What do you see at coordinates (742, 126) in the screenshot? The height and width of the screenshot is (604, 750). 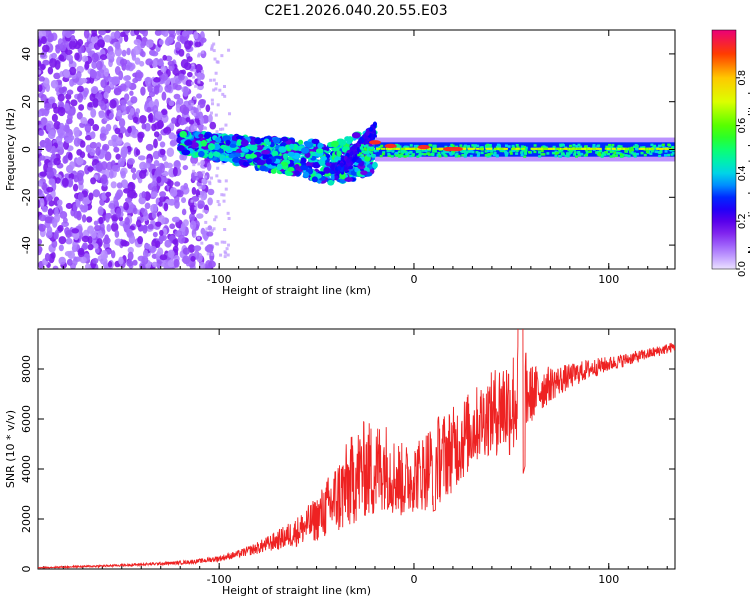 I see `colorbar-tick-label: 0.6` at bounding box center [742, 126].